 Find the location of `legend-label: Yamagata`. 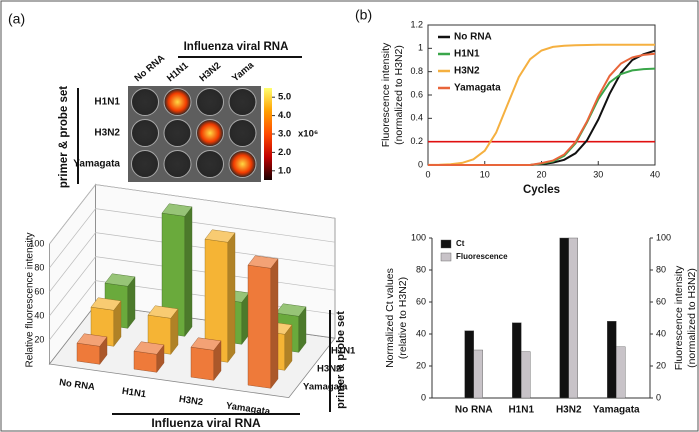

legend-label: Yamagata is located at coordinates (477, 88).